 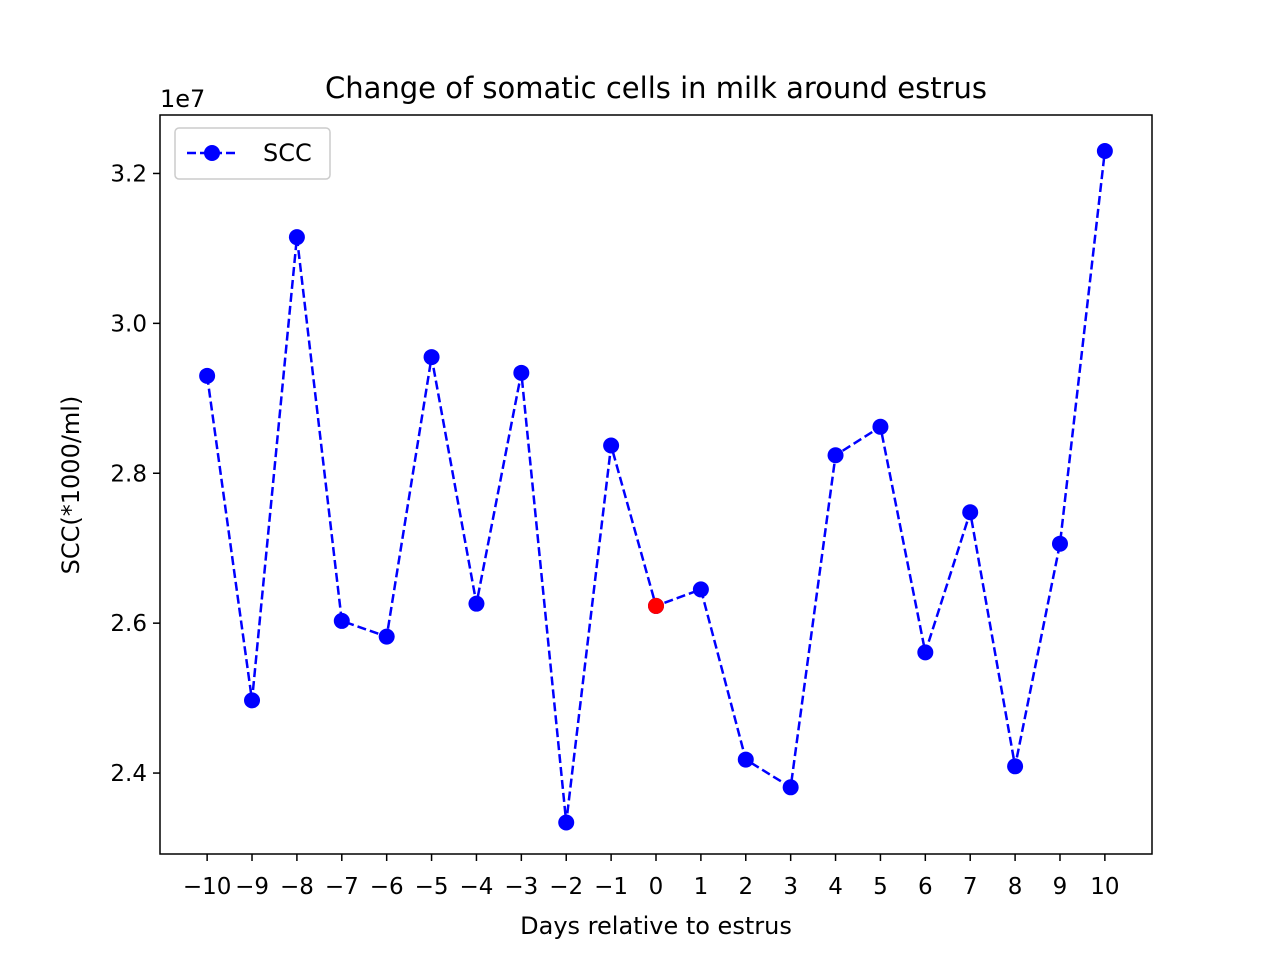 What do you see at coordinates (207, 887) in the screenshot?
I see `x-tick-label: −10` at bounding box center [207, 887].